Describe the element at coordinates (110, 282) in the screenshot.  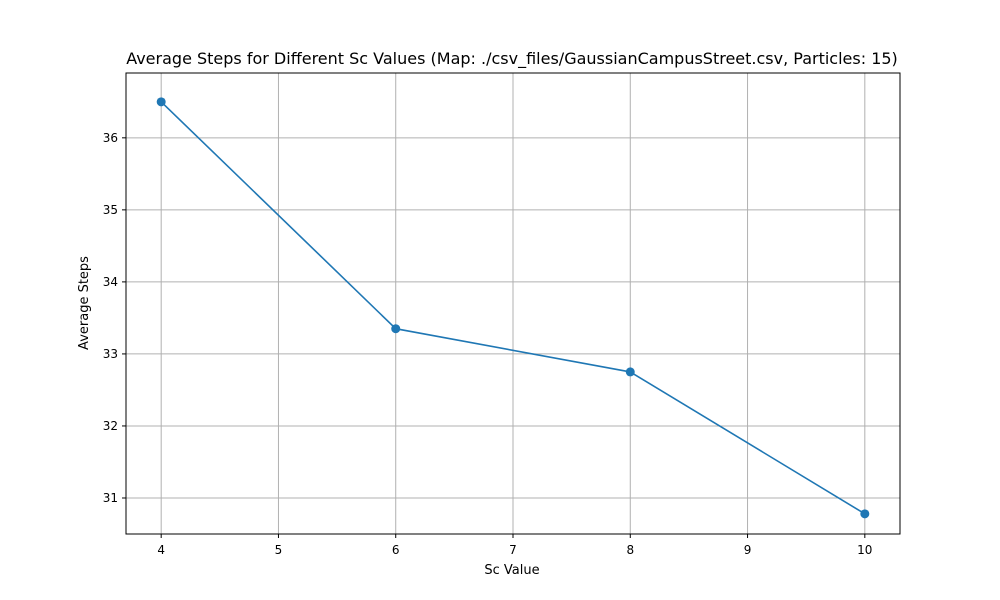
I see `y-tick-label: 34` at that location.